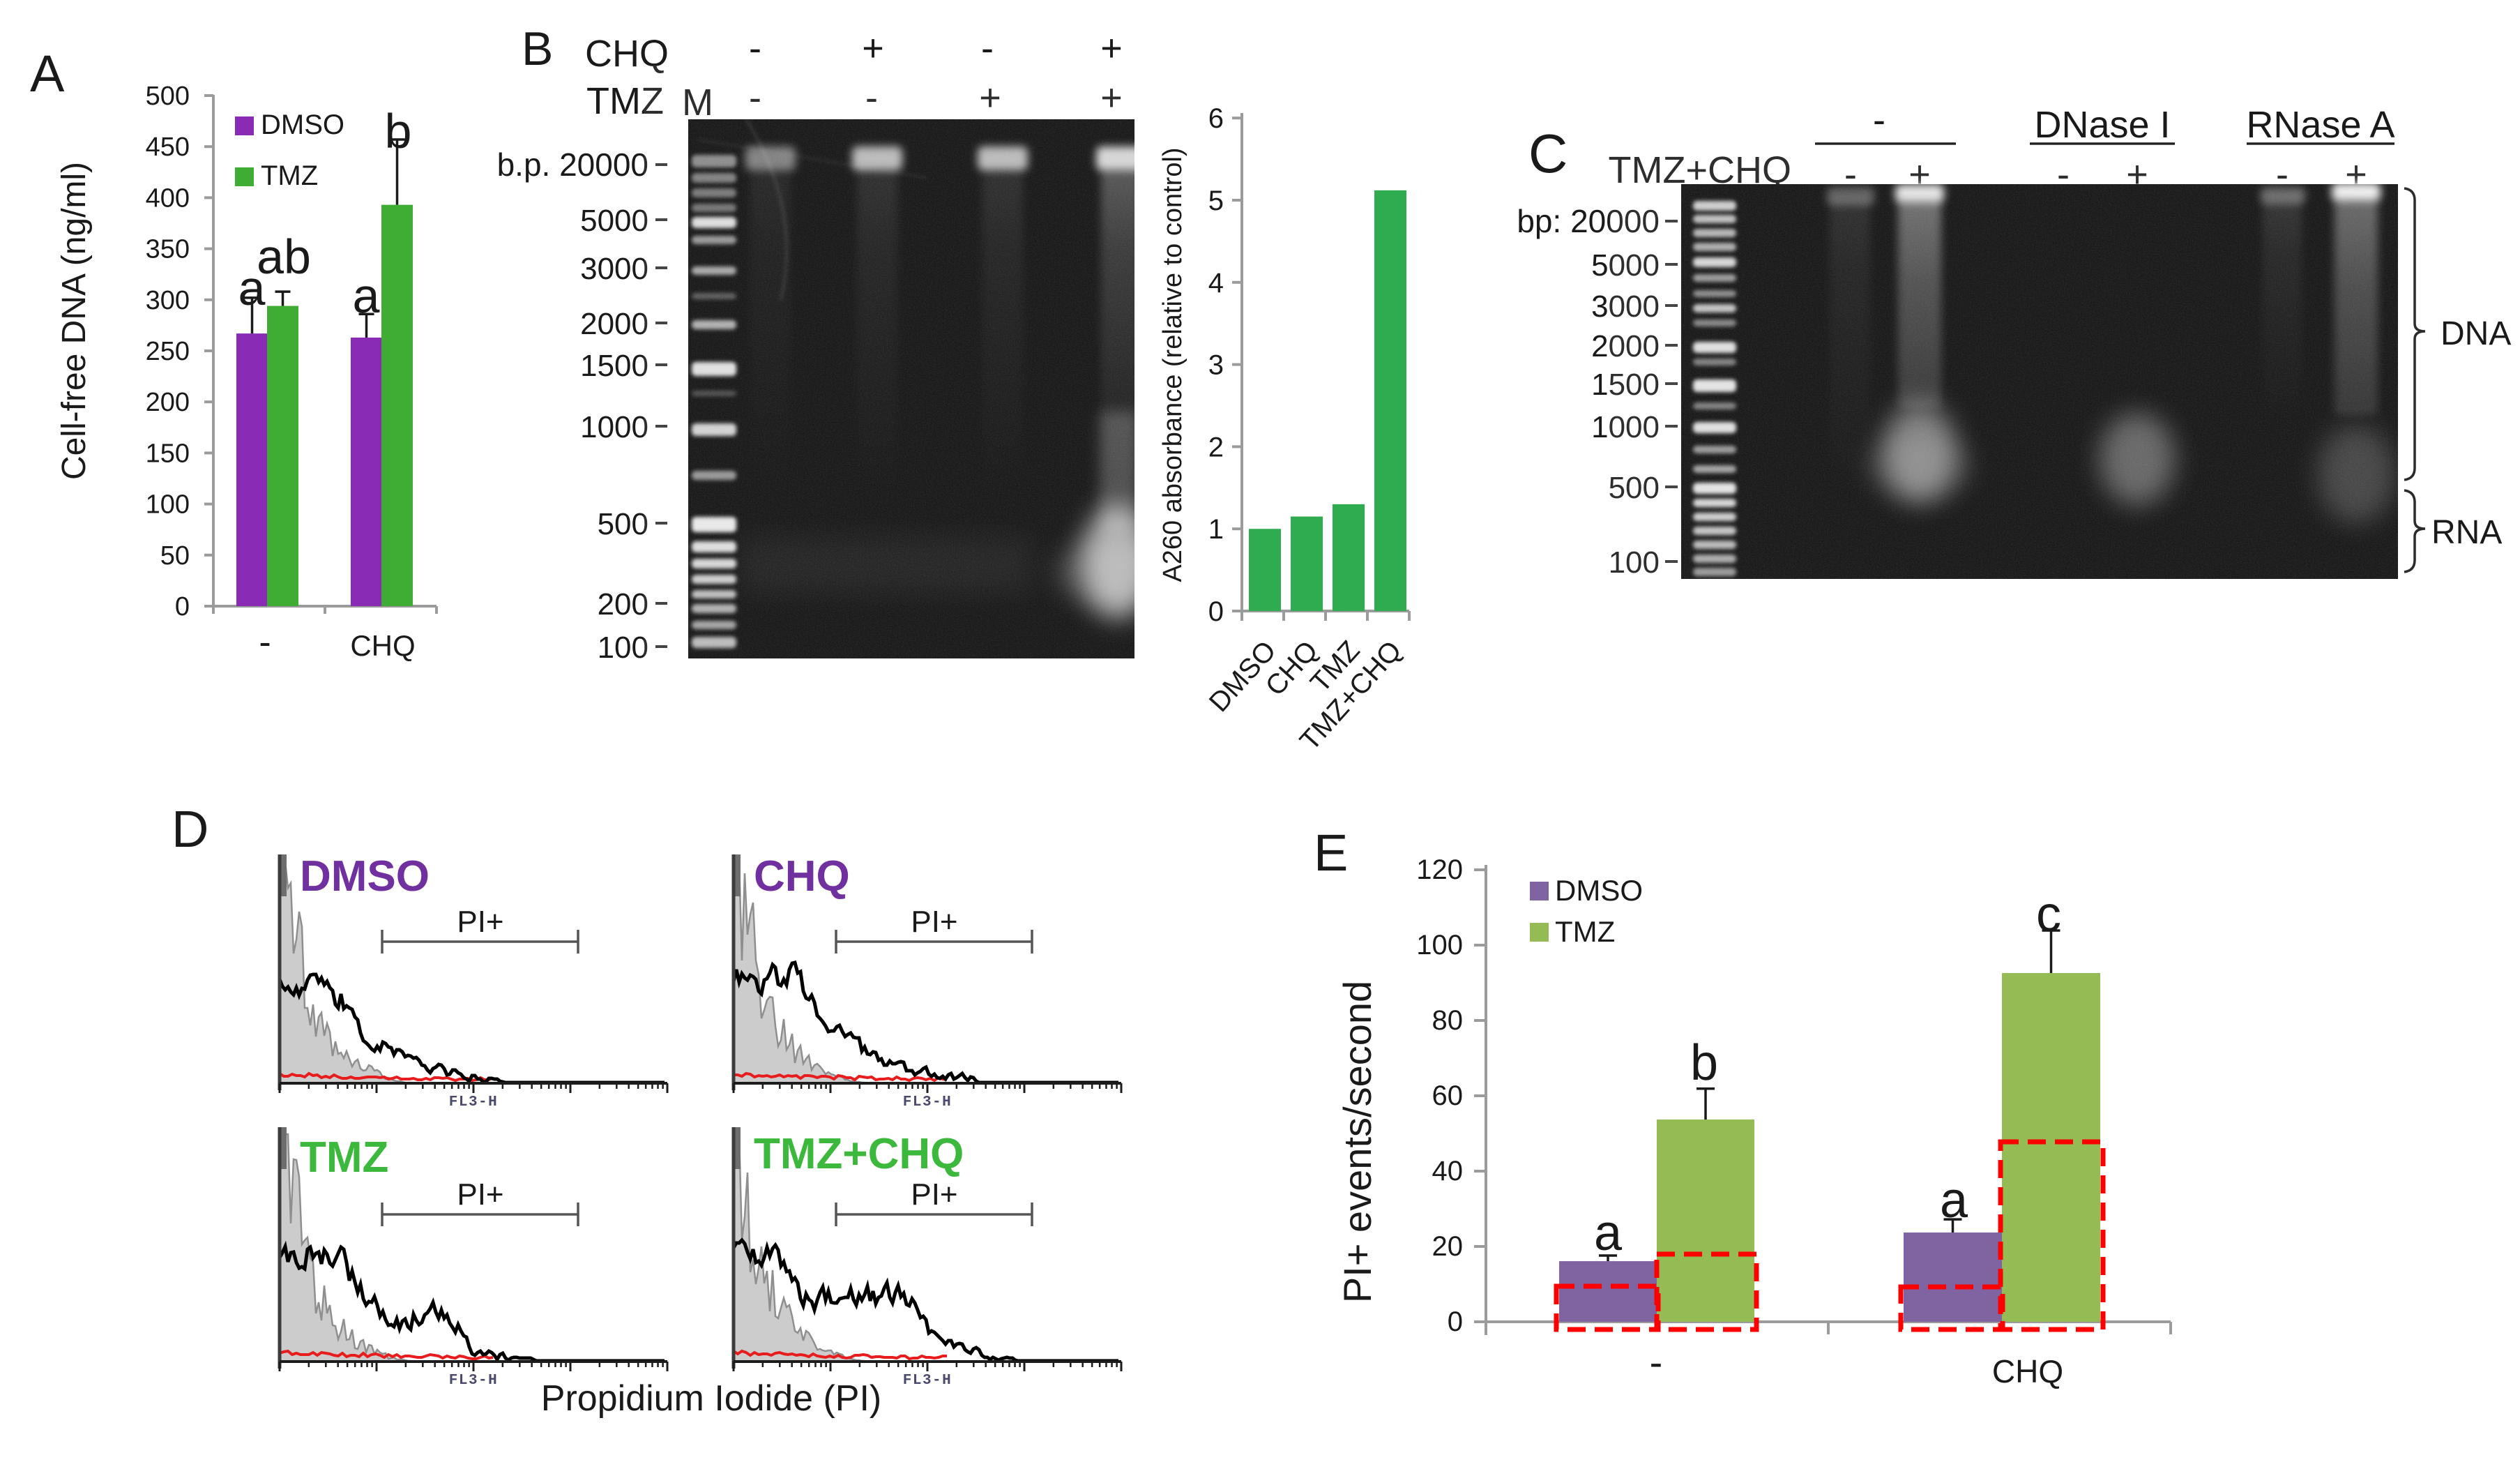 The height and width of the screenshot is (1462, 2520). I want to click on svg-text: 4, so click(1216, 283).